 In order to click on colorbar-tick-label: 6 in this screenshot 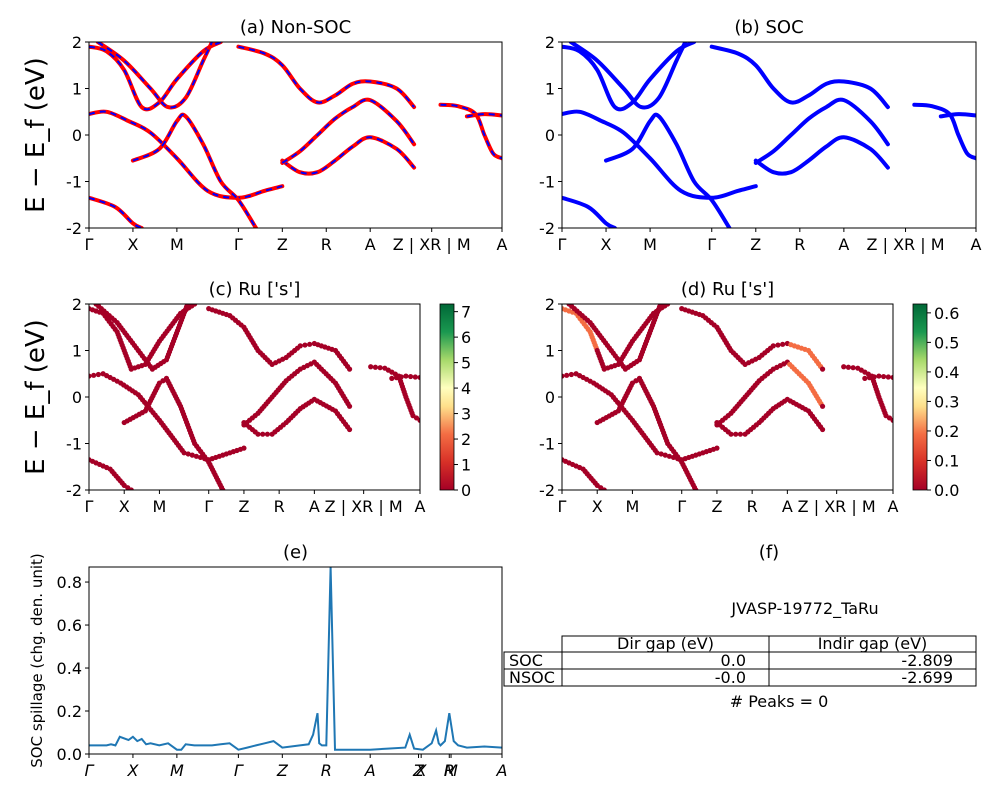, I will do `click(466, 337)`.